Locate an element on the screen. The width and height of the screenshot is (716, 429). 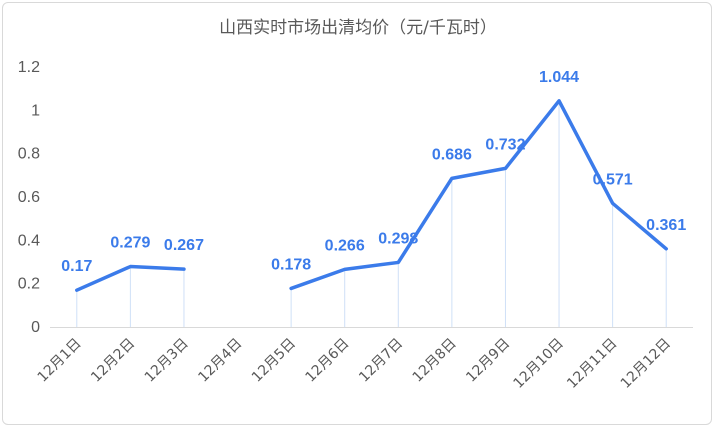
y-tick-label: 1 is located at coordinates (35, 110).